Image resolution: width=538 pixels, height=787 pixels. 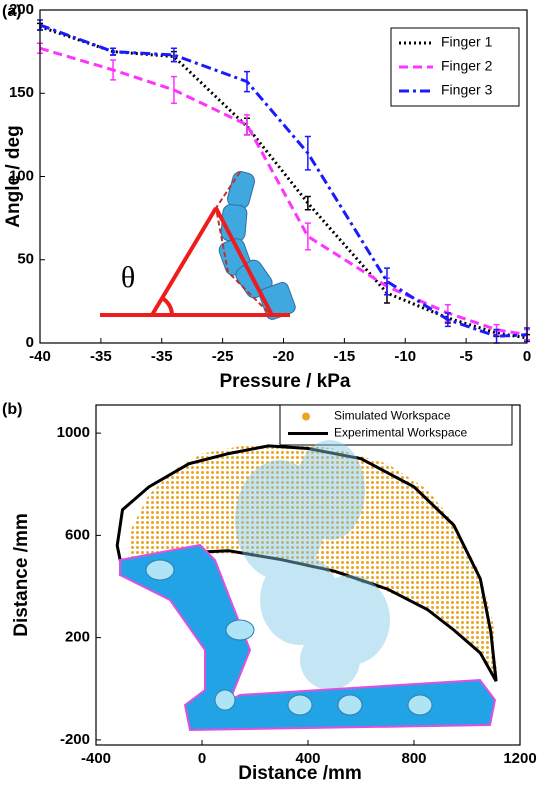 What do you see at coordinates (21, 575) in the screenshot?
I see `y-axis-label: Distance /mm` at bounding box center [21, 575].